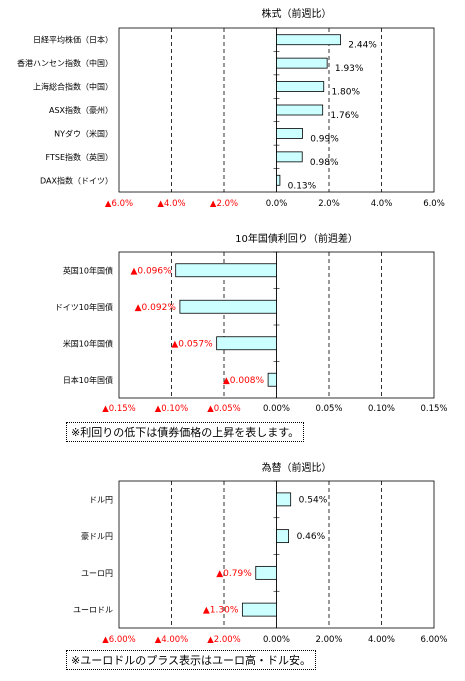 The height and width of the screenshot is (681, 465). I want to click on equity-data-label: 1.76%, so click(344, 116).